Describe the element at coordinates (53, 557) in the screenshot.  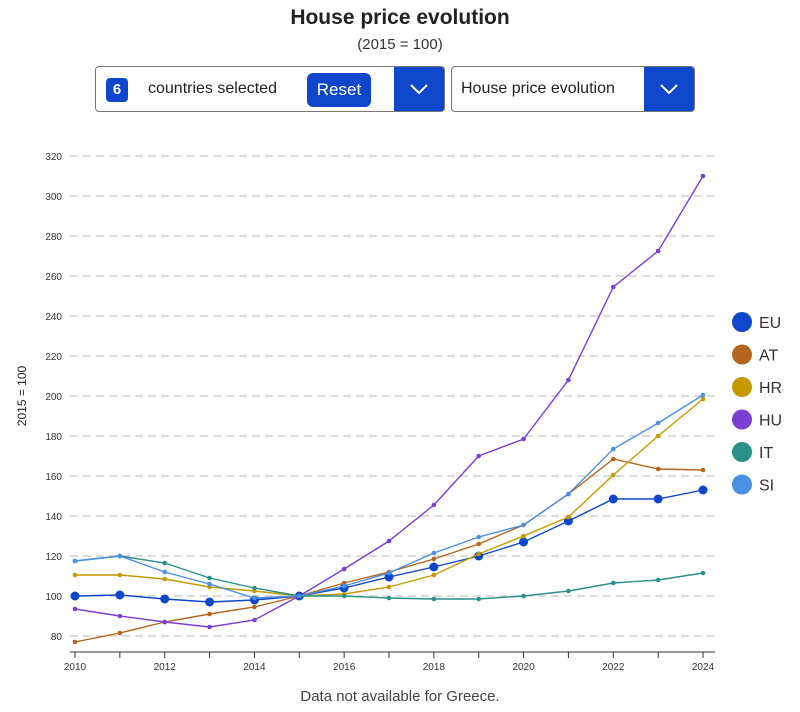
I see `y-tick-label: 120` at that location.